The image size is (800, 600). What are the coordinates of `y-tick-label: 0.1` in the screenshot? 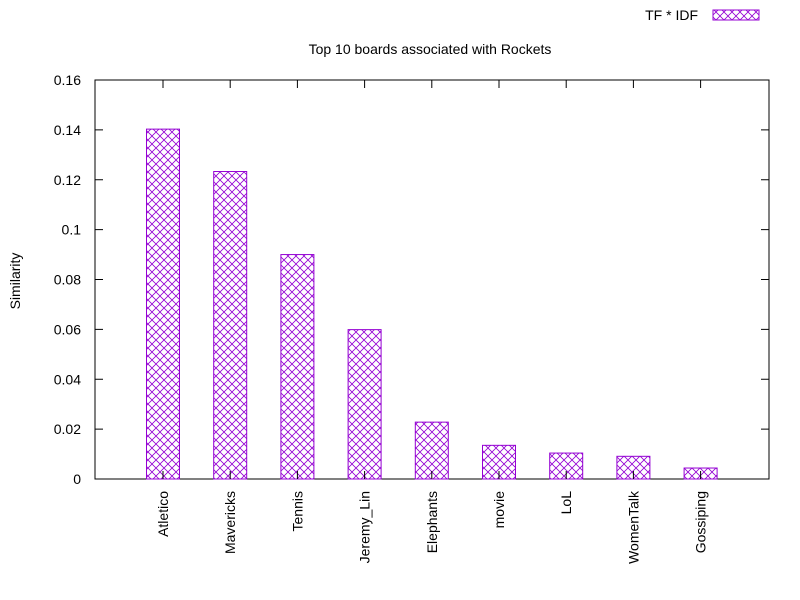 It's located at (72, 230).